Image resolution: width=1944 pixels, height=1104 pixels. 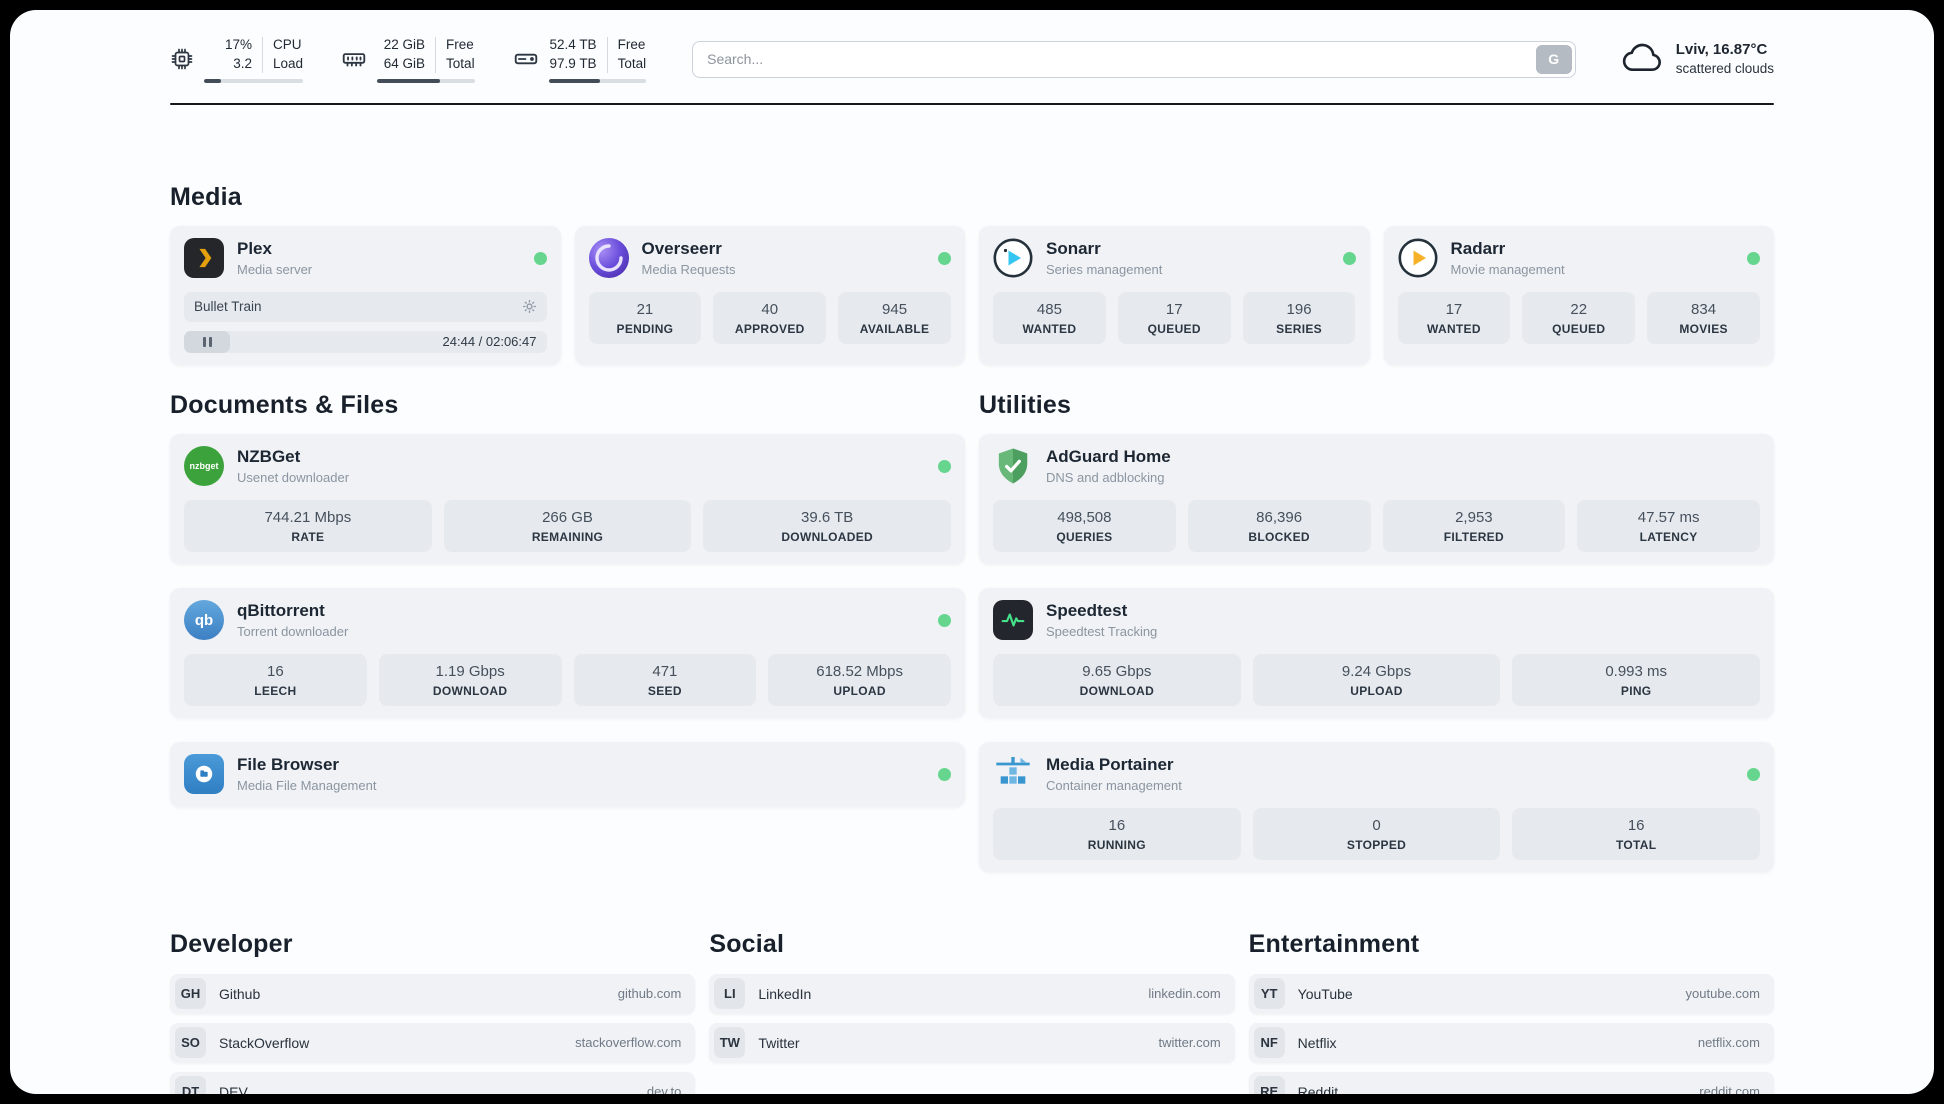 What do you see at coordinates (426, 80) in the screenshot?
I see `memory-progress-bar` at bounding box center [426, 80].